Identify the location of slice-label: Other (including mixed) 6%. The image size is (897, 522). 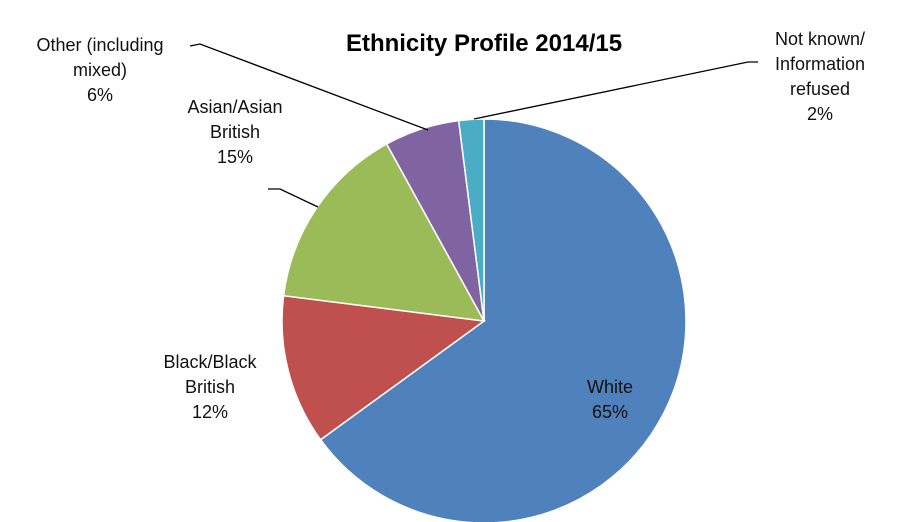
(100, 70).